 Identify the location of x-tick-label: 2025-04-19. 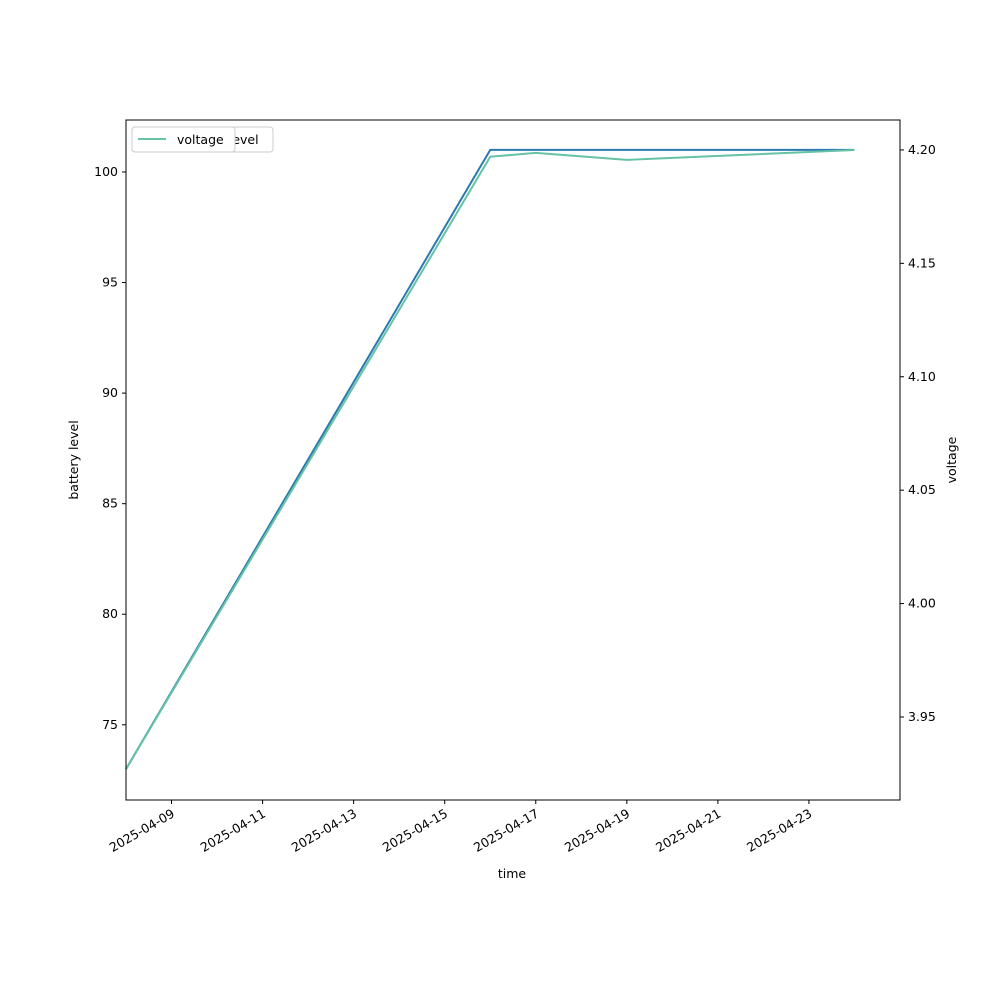
(597, 830).